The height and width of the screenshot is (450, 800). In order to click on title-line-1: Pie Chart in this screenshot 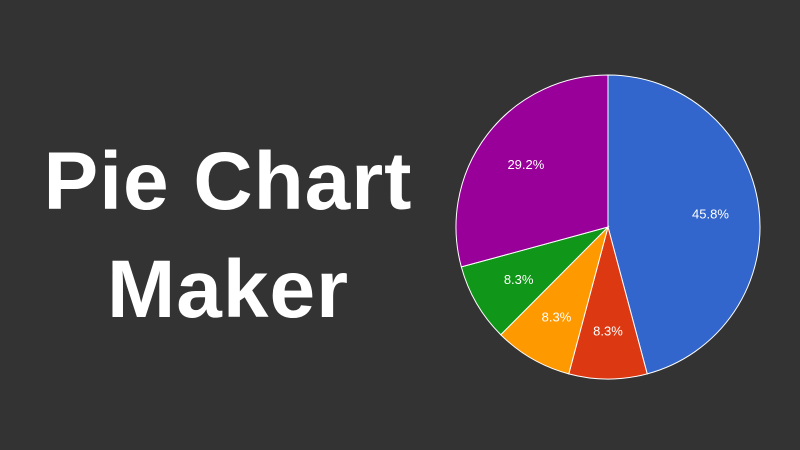, I will do `click(228, 181)`.